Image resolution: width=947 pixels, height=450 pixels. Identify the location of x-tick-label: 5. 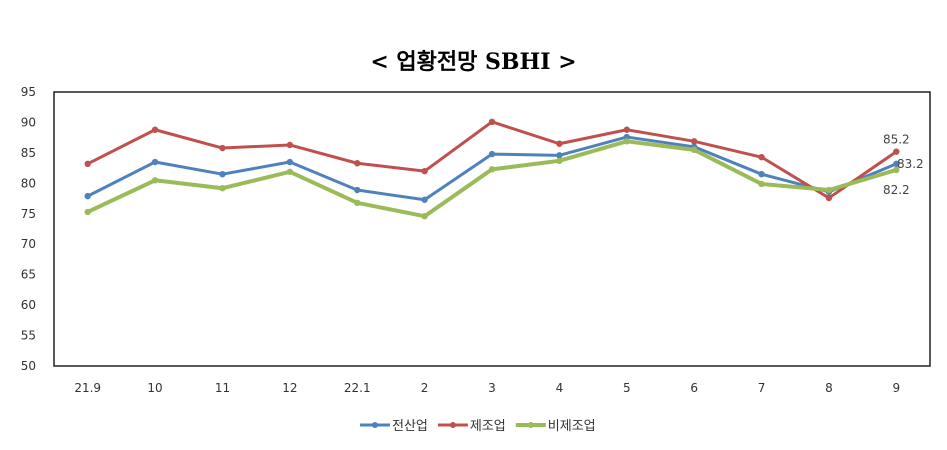
(627, 388).